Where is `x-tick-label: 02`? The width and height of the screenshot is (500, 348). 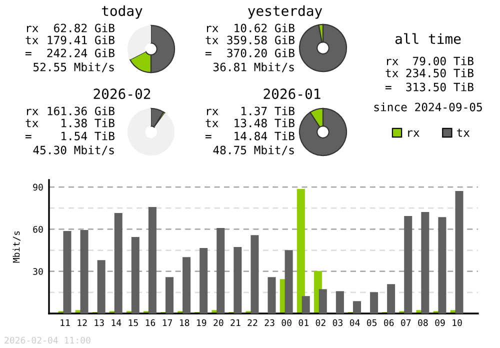
x-tick-label: 02 is located at coordinates (321, 322).